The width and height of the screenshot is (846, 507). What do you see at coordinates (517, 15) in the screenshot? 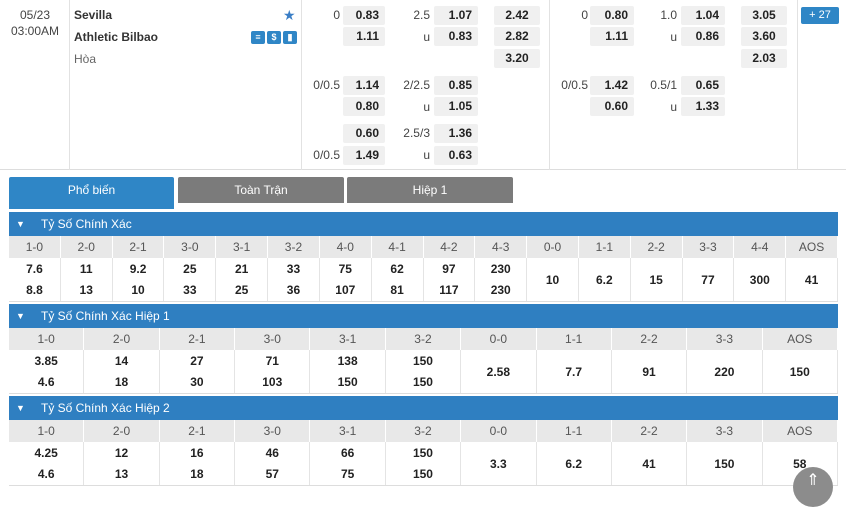
I see `odds-cell: 2.42` at bounding box center [517, 15].